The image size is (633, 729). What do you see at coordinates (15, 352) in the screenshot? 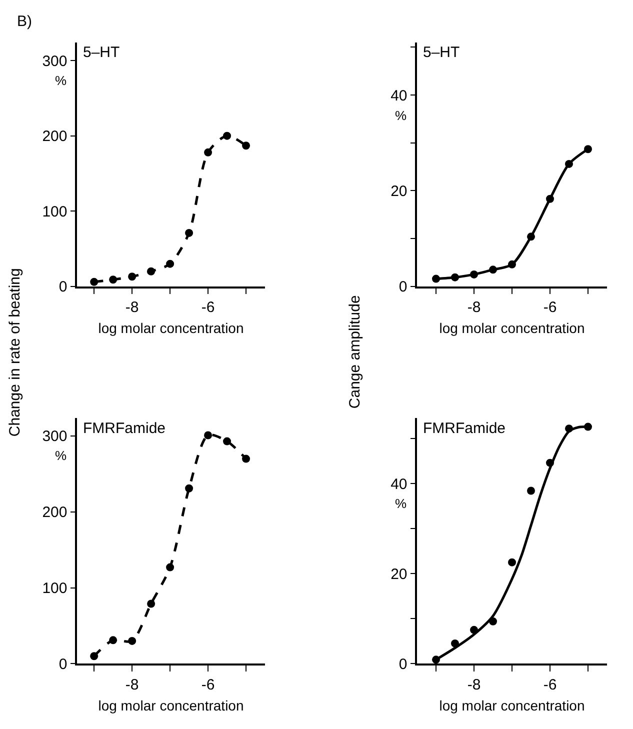
I see `y-axis-title: Change in rate of beating` at bounding box center [15, 352].